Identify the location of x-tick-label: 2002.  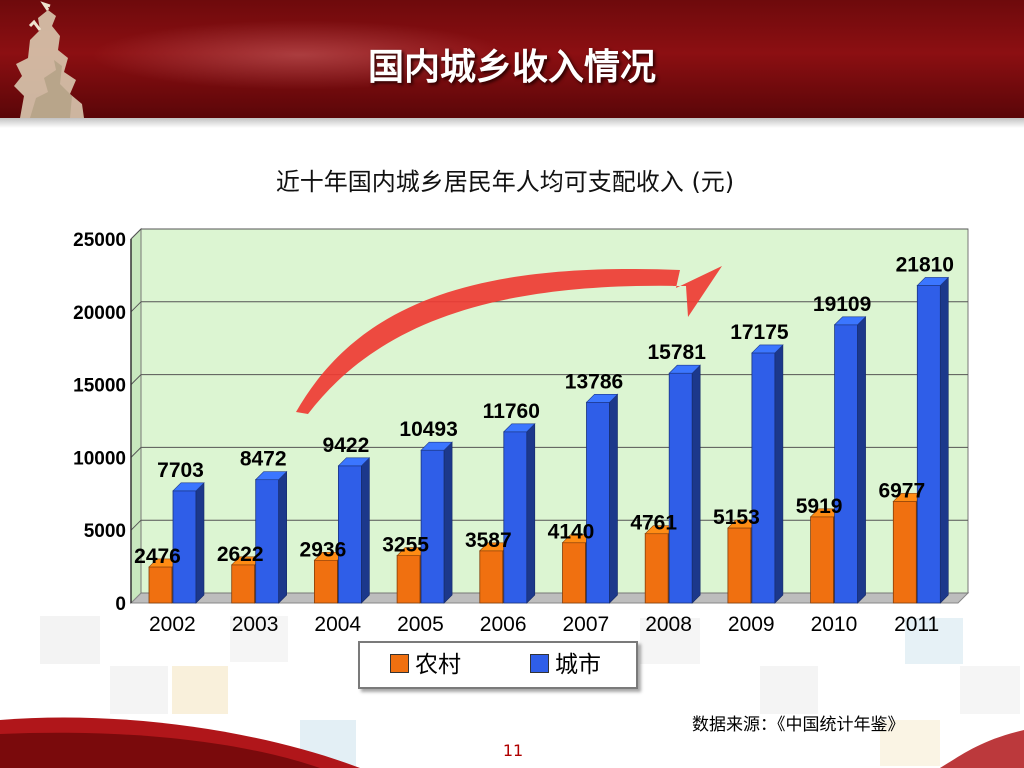
(172, 624).